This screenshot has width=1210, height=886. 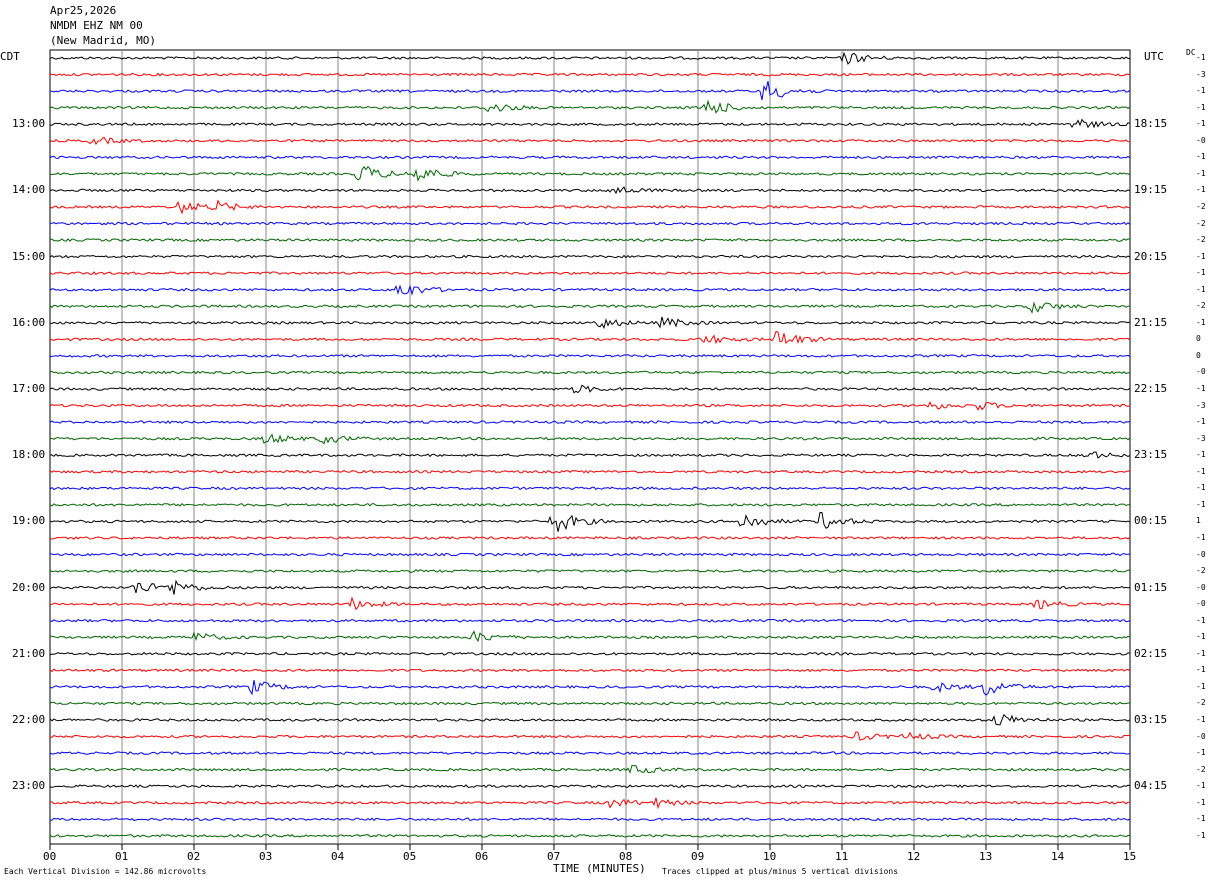 What do you see at coordinates (10, 56) in the screenshot?
I see `cdt-label: CDT` at bounding box center [10, 56].